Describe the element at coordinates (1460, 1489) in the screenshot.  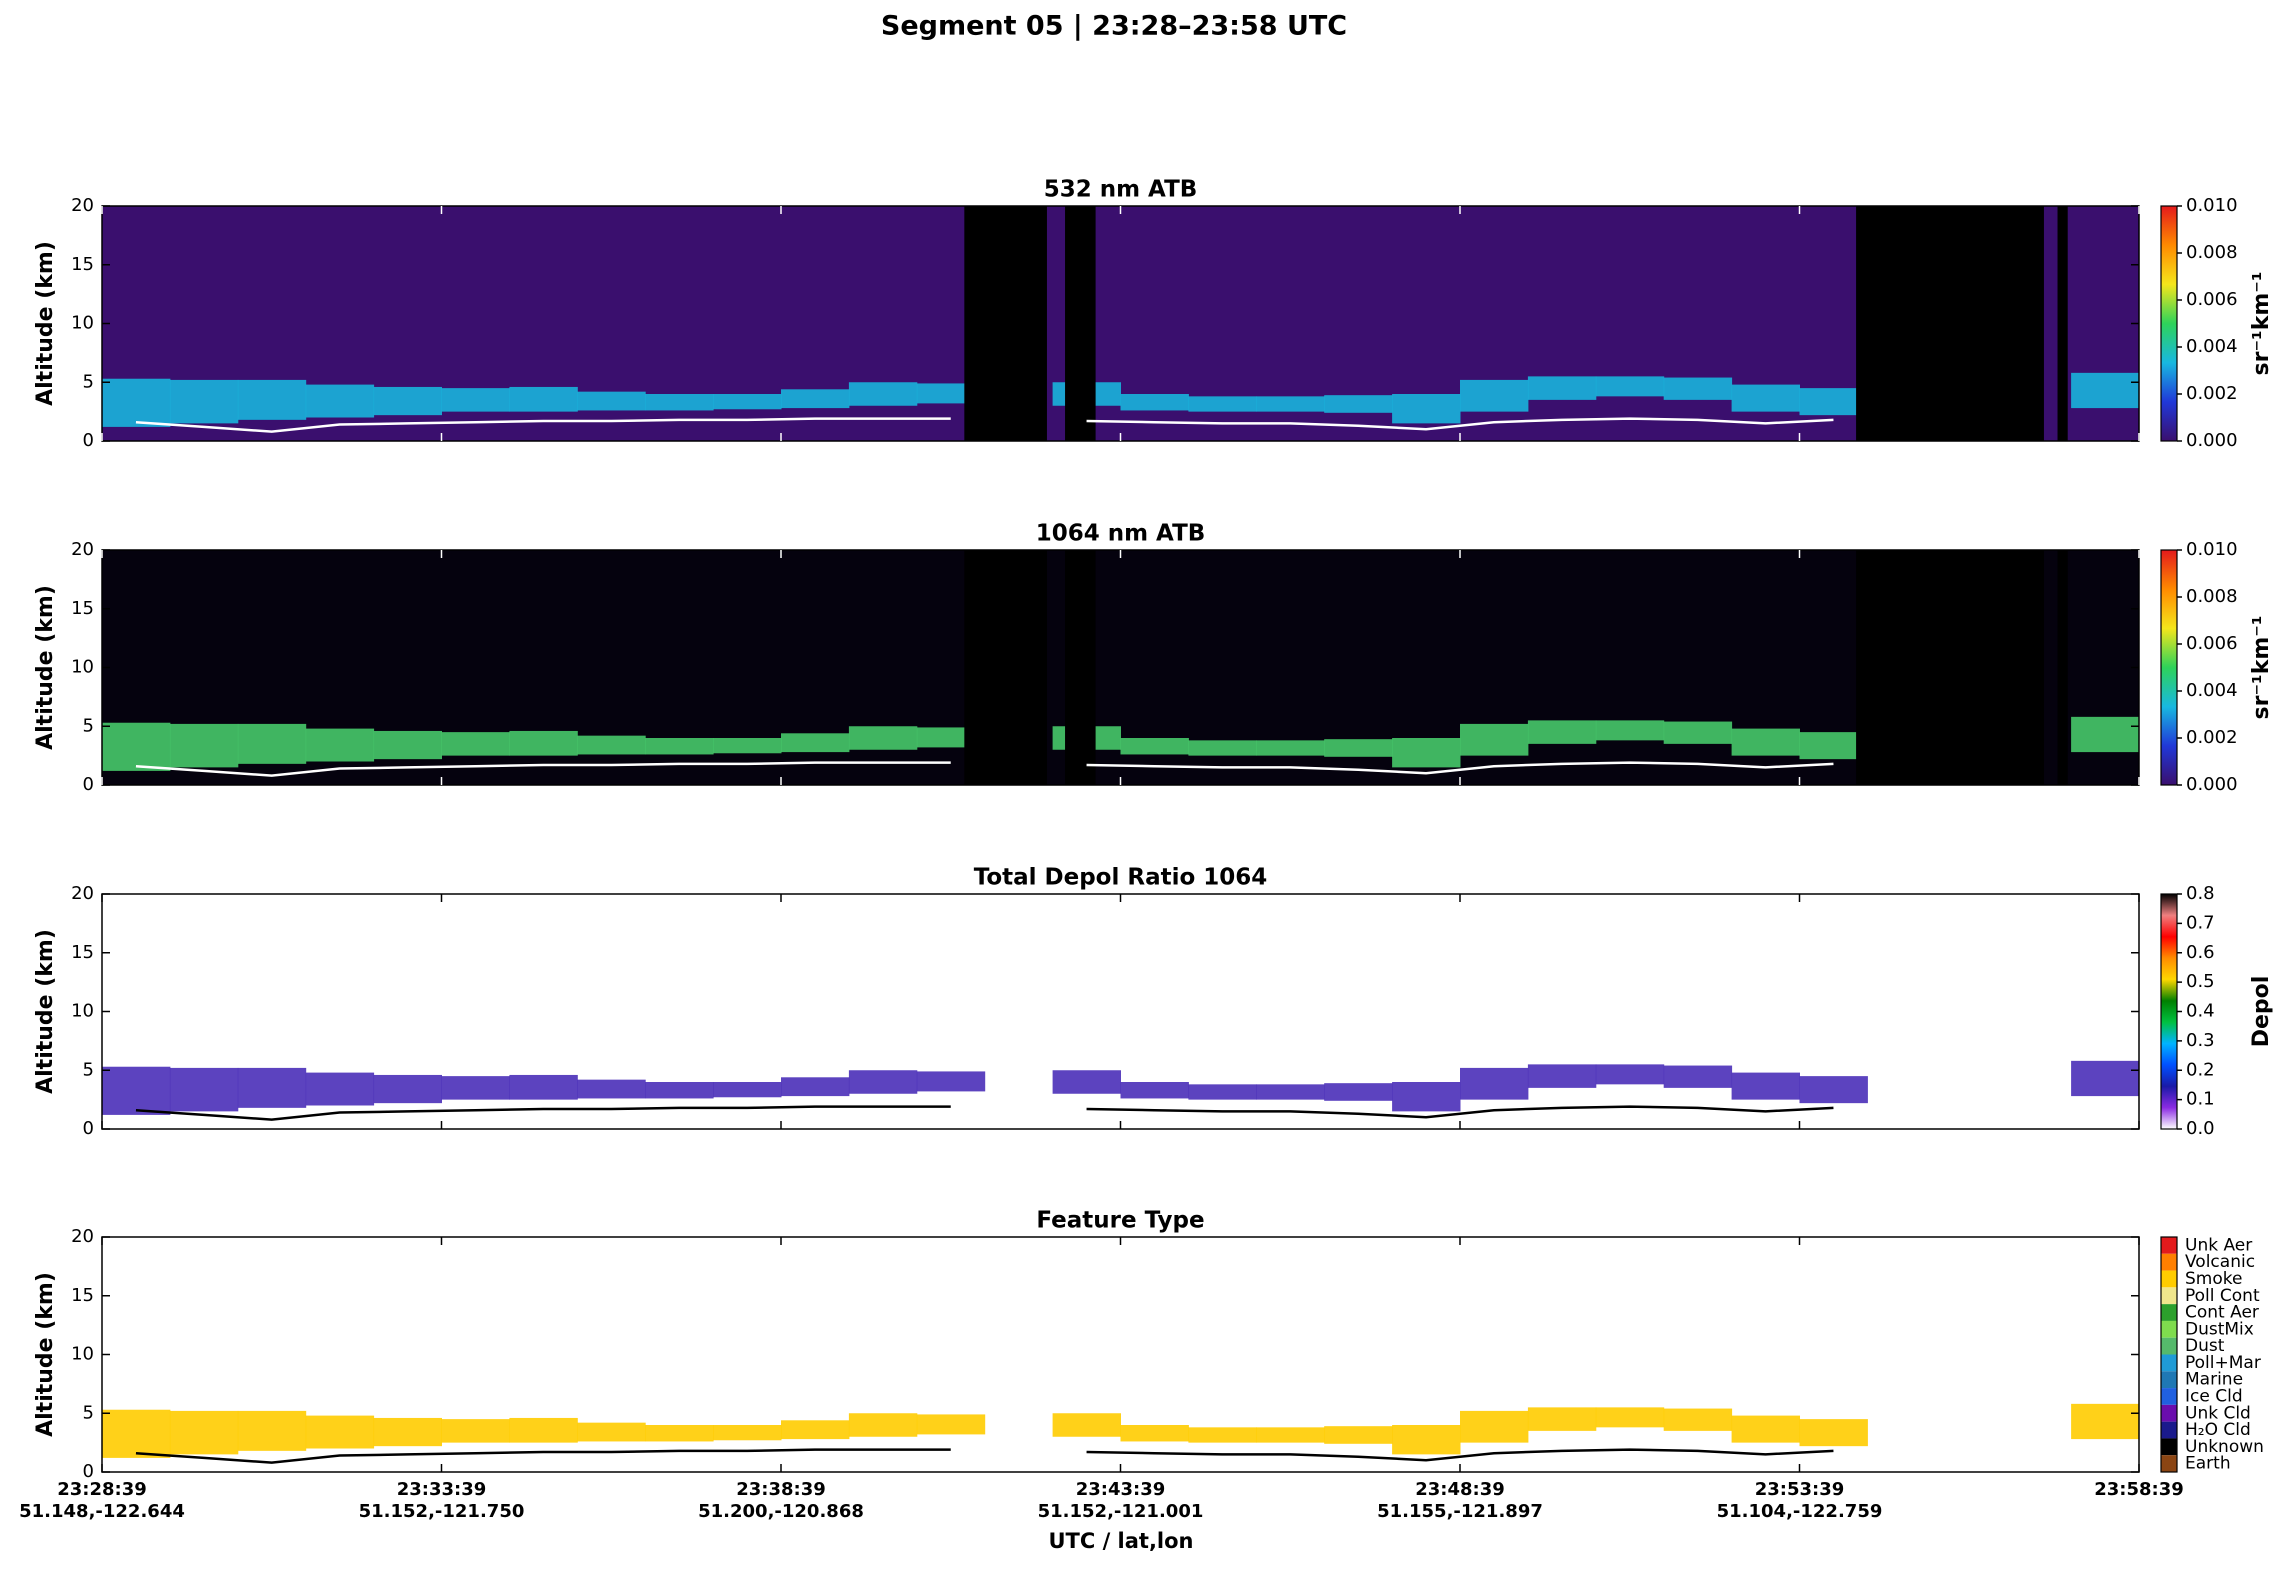
I see `x-tick-label: 23:48:39` at that location.